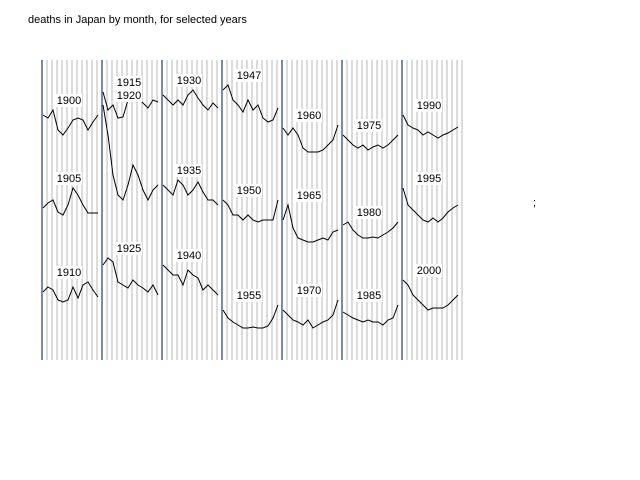 The width and height of the screenshot is (640, 480). I want to click on series-label: 1940, so click(189, 256).